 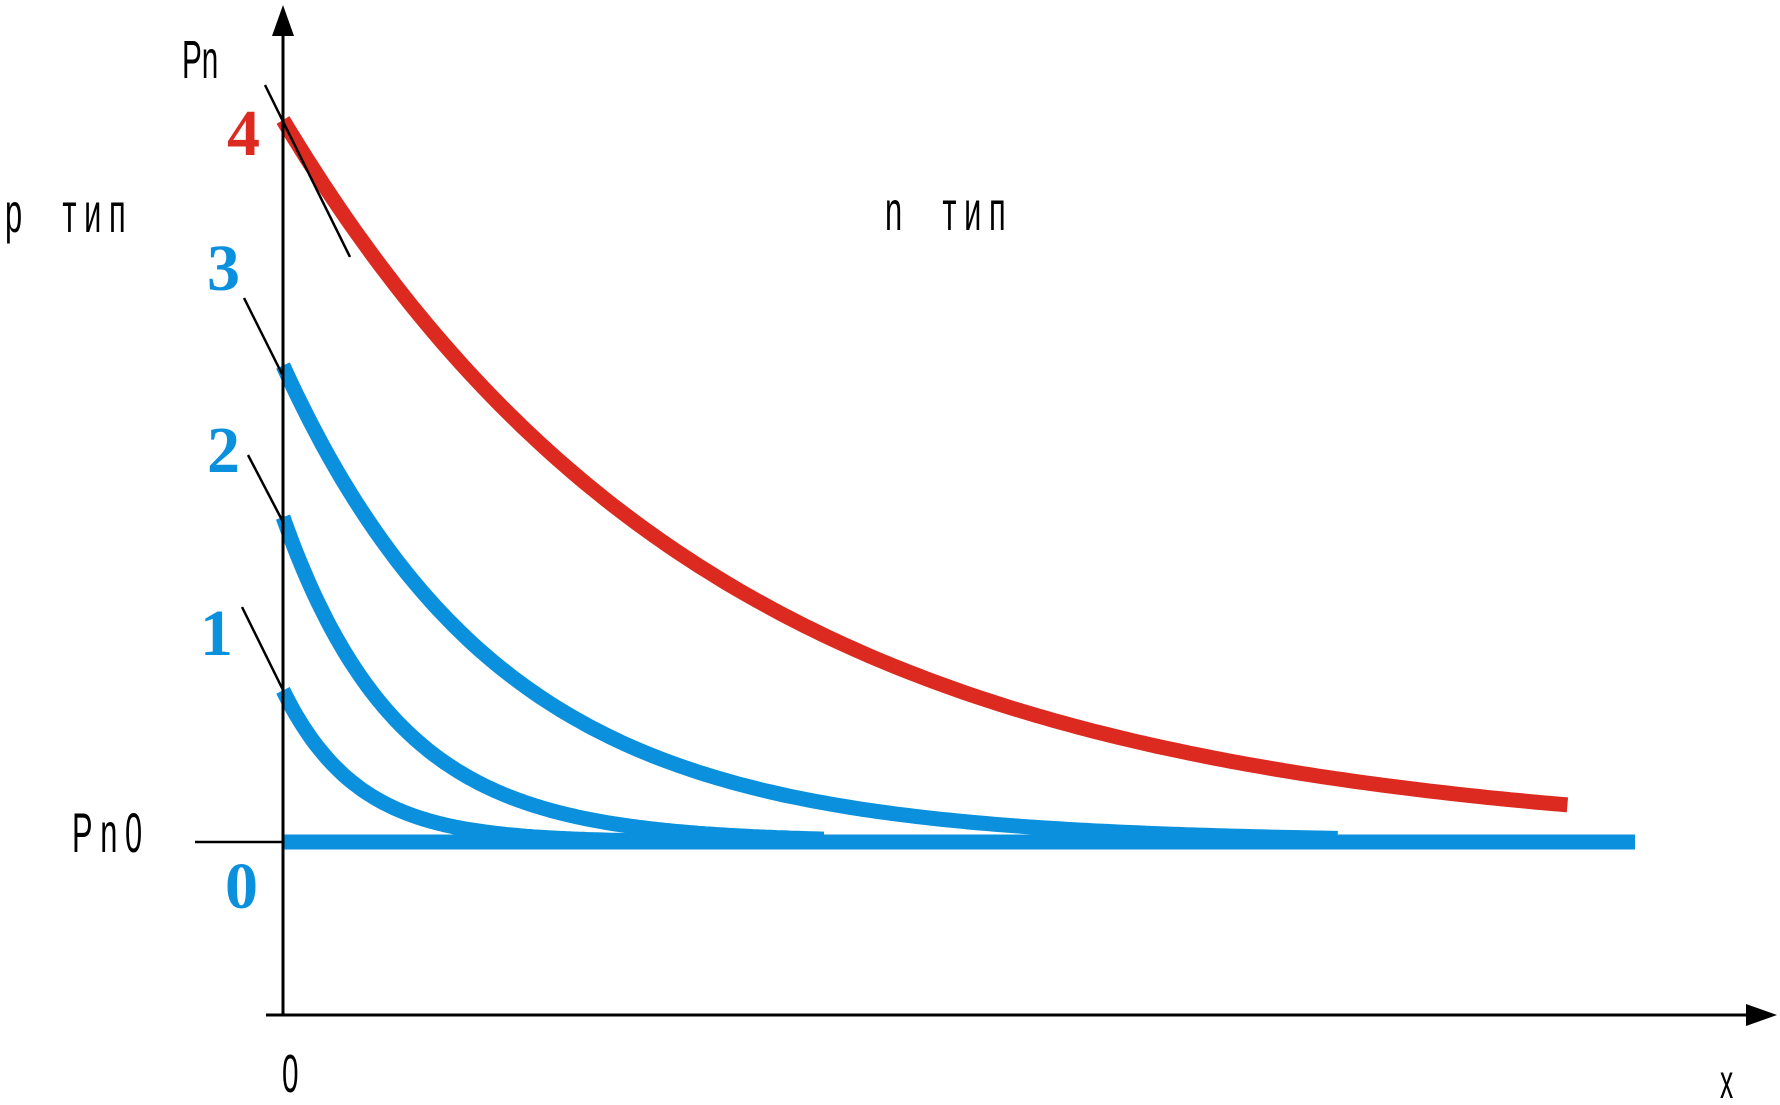 I want to click on region-label-p: p тип, so click(x=69, y=212).